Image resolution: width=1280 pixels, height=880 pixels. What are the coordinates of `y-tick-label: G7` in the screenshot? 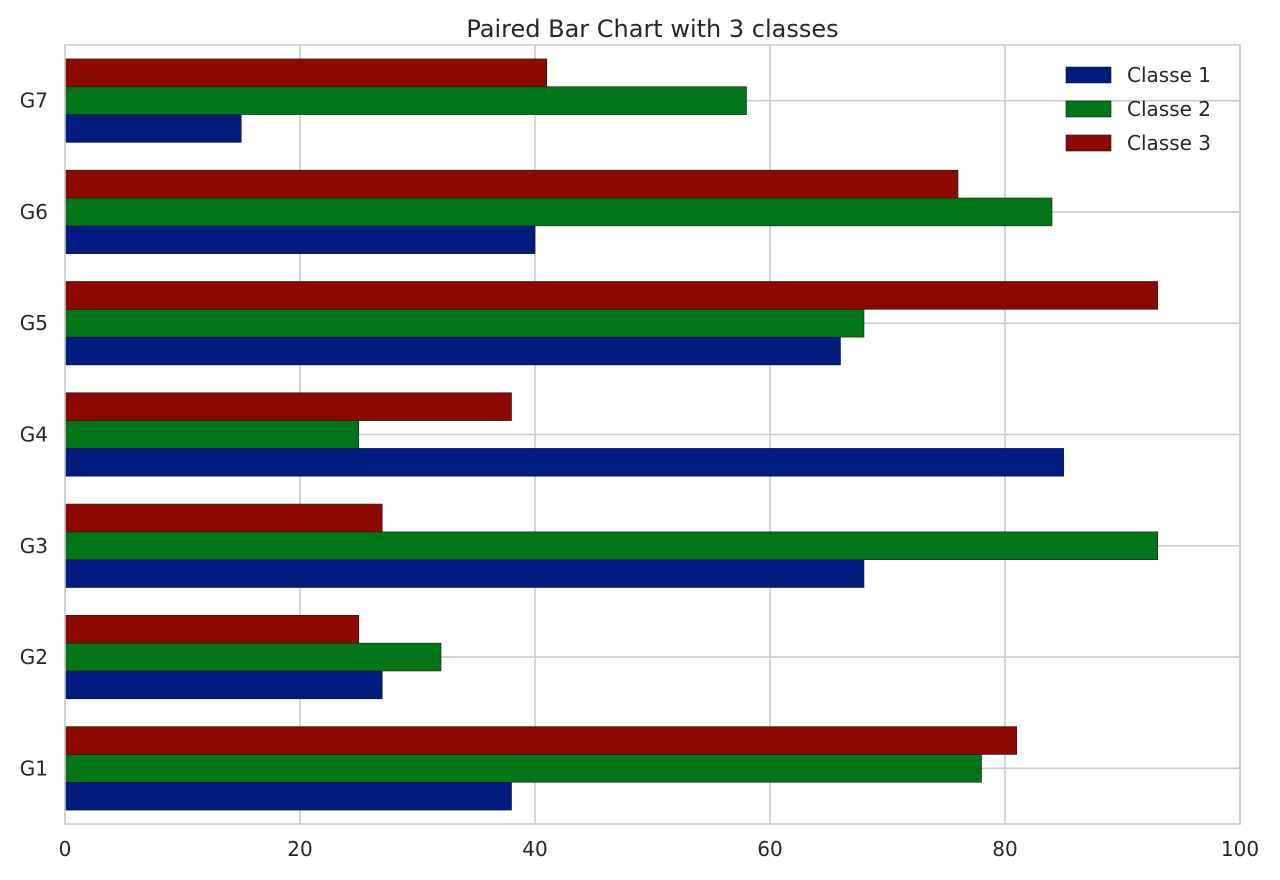 It's located at (34, 101).